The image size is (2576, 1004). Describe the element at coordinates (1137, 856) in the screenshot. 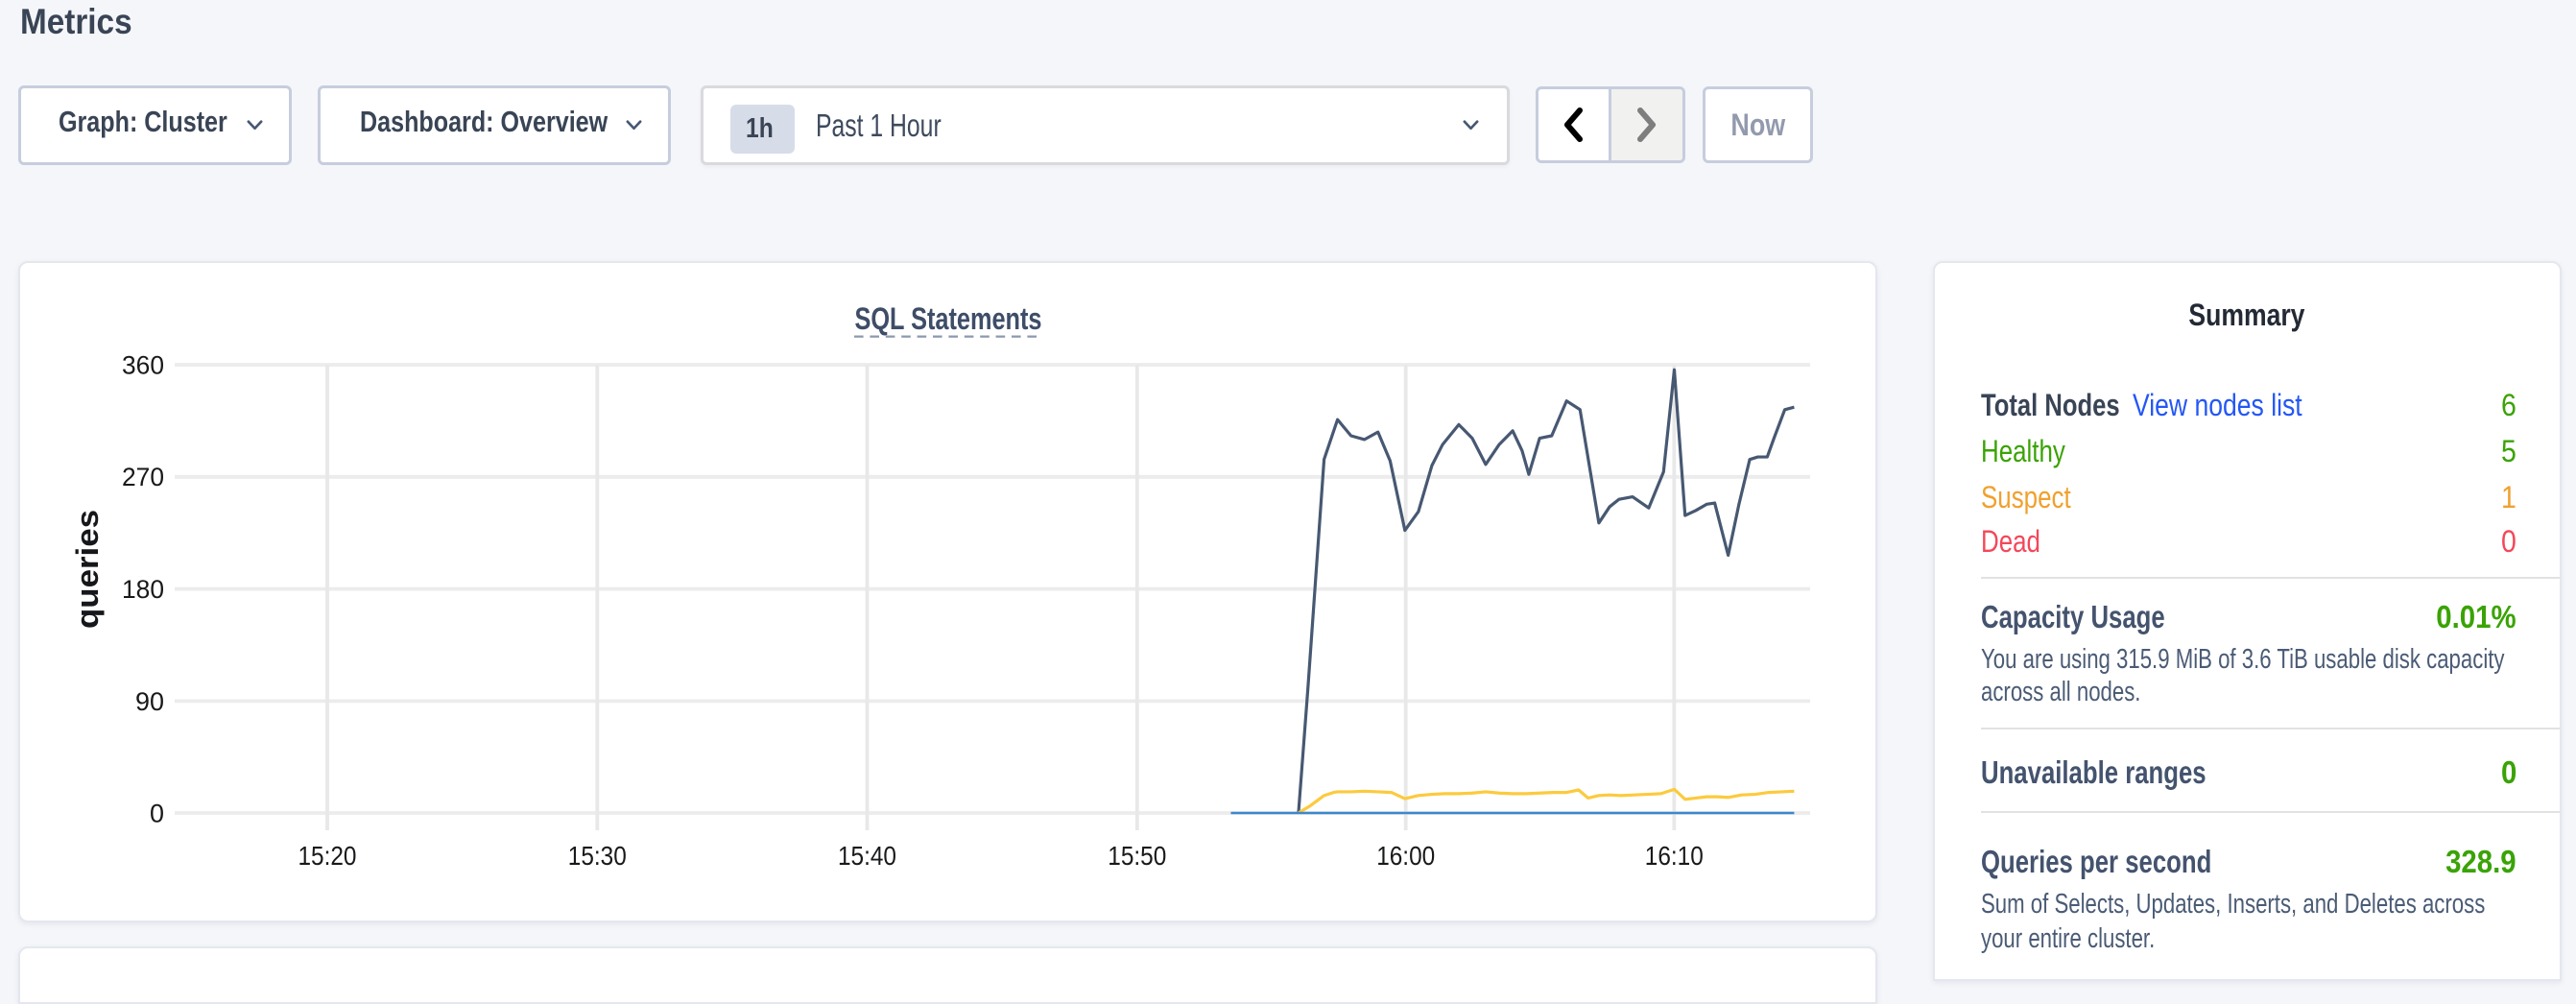

I see `svg-text: 15:50` at that location.